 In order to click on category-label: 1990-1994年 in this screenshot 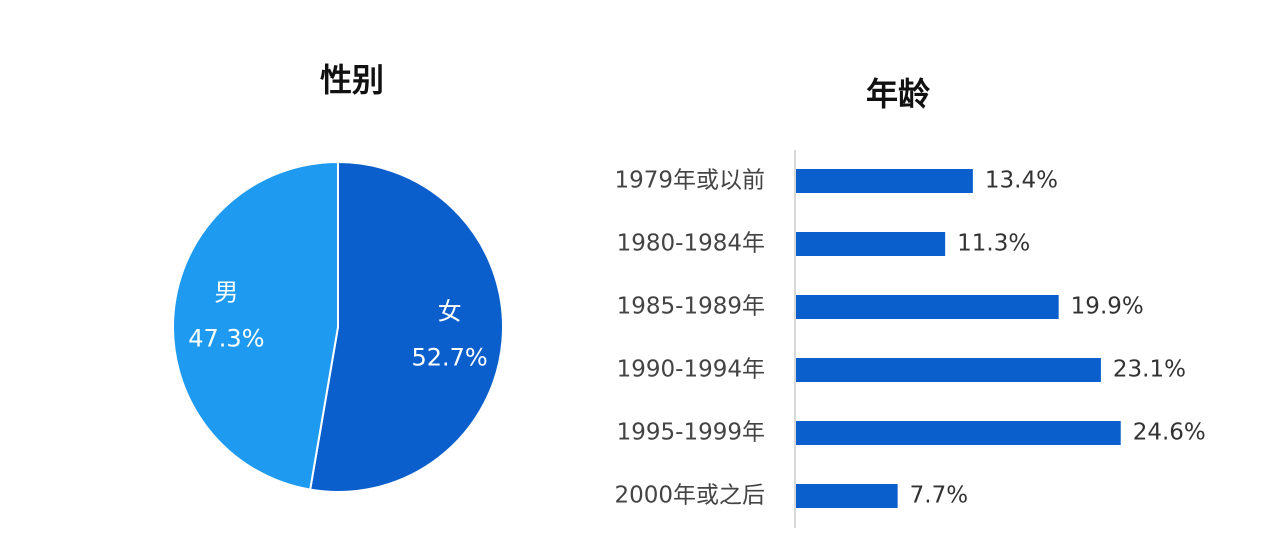, I will do `click(691, 370)`.